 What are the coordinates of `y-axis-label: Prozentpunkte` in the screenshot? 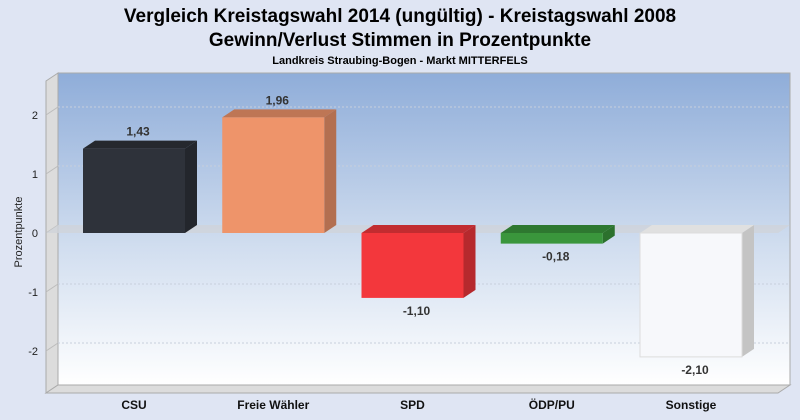 It's located at (19, 232).